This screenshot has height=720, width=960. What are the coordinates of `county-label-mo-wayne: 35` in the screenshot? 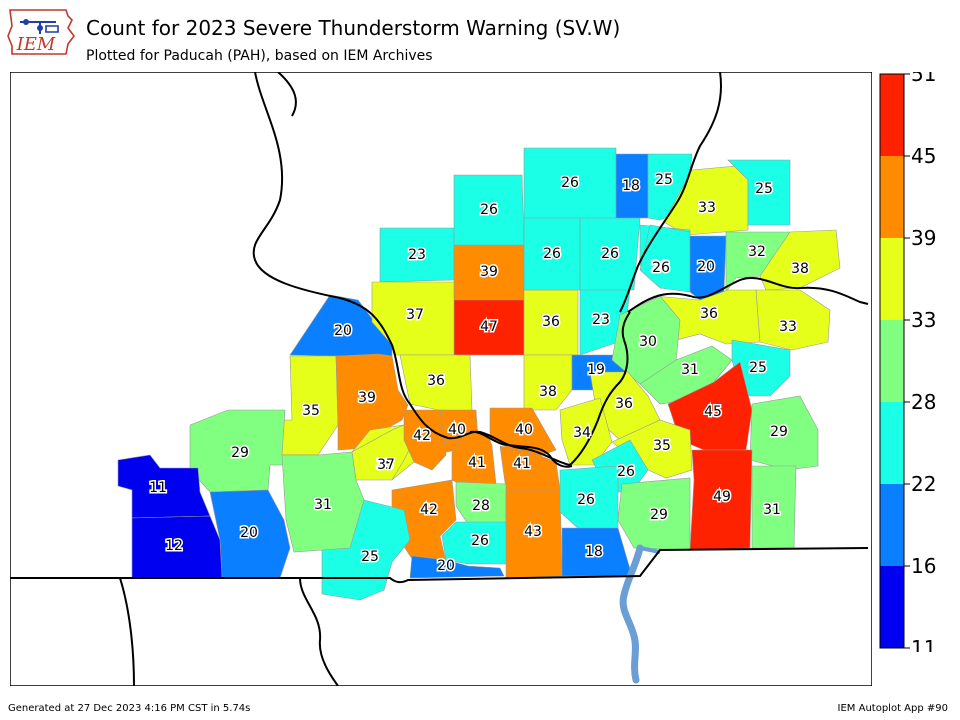 It's located at (311, 411).